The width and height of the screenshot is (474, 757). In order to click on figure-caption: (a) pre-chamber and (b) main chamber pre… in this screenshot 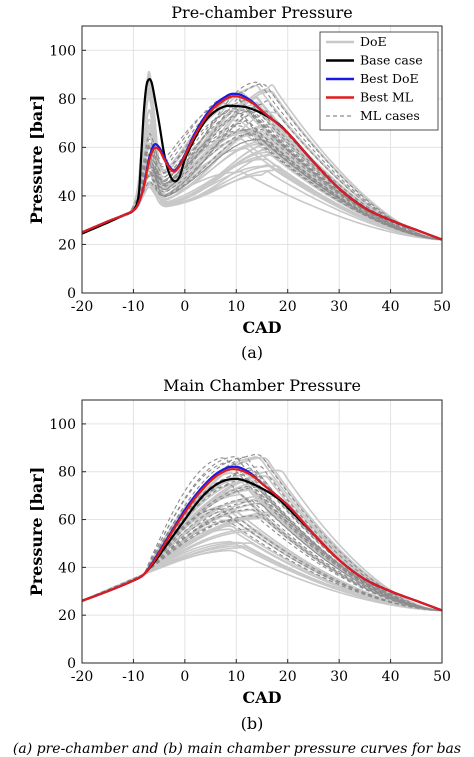, I will do `click(237, 749)`.